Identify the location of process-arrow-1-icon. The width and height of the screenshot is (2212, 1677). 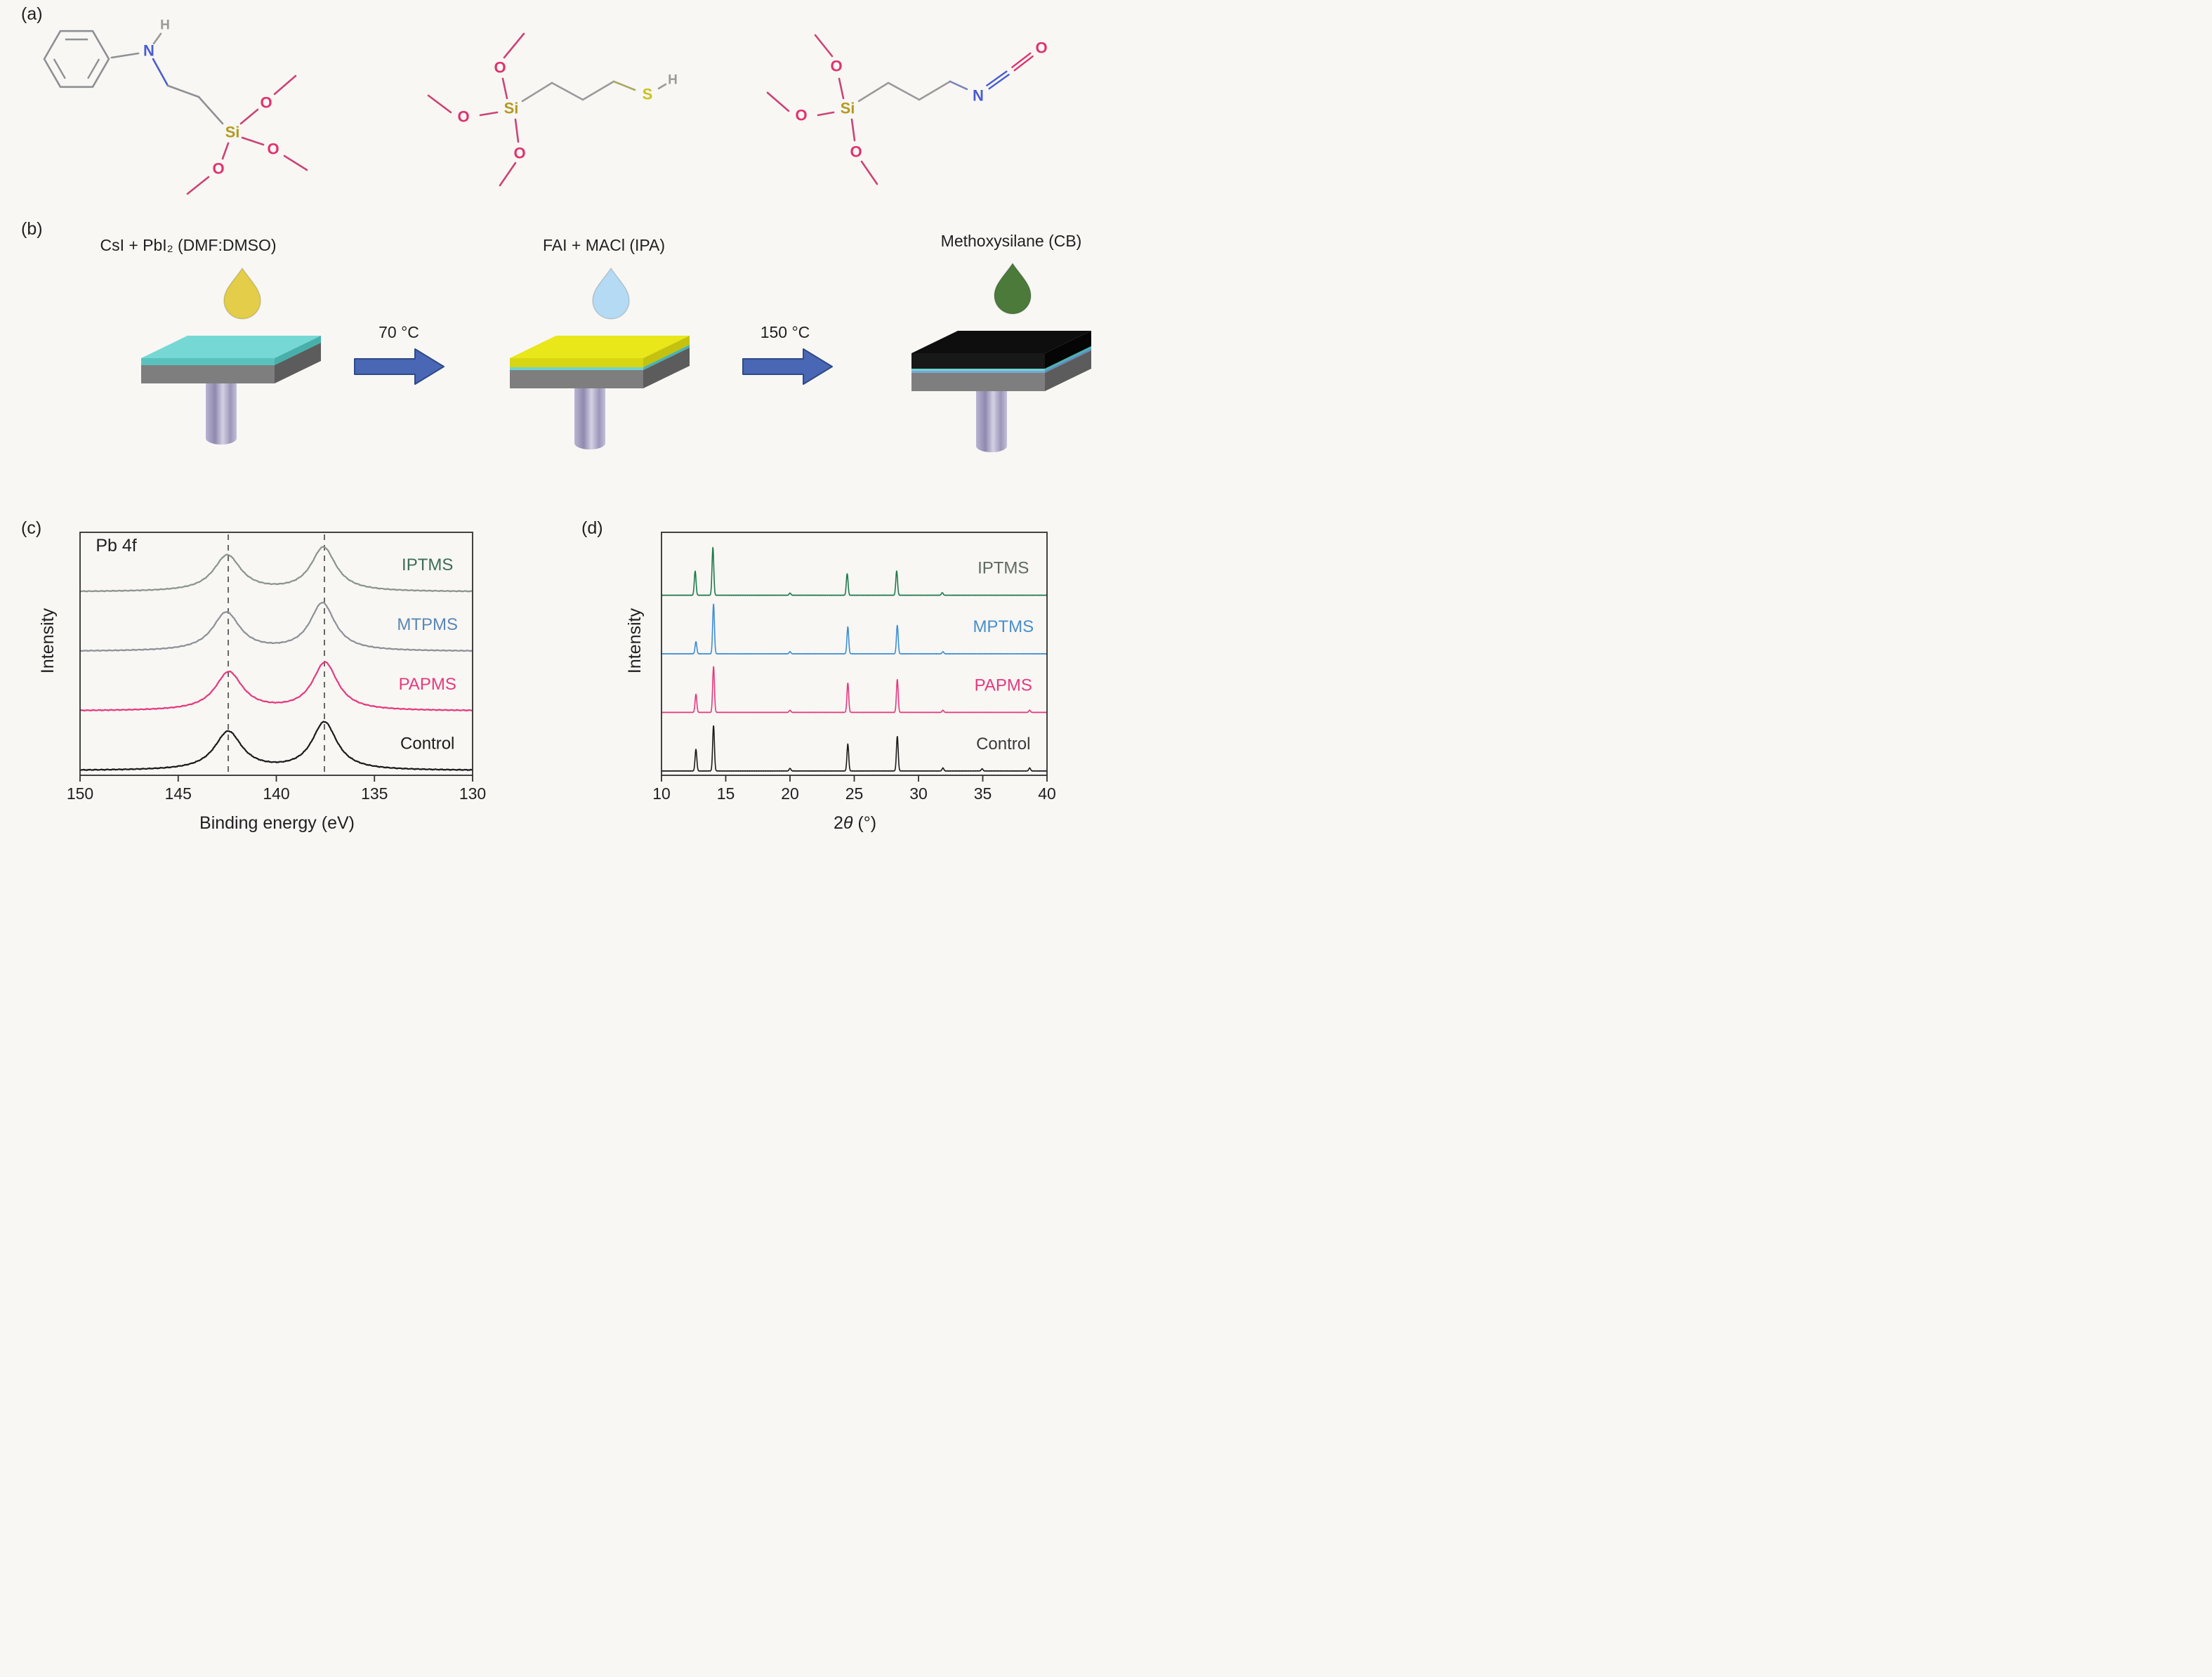
(399, 366).